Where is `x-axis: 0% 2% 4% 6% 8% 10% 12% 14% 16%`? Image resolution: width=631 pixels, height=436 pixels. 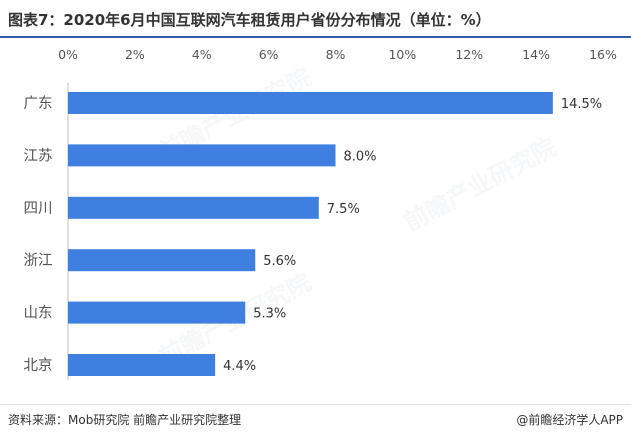
x-axis: 0% 2% 4% 6% 8% 10% 12% 14% 16% is located at coordinates (337, 54).